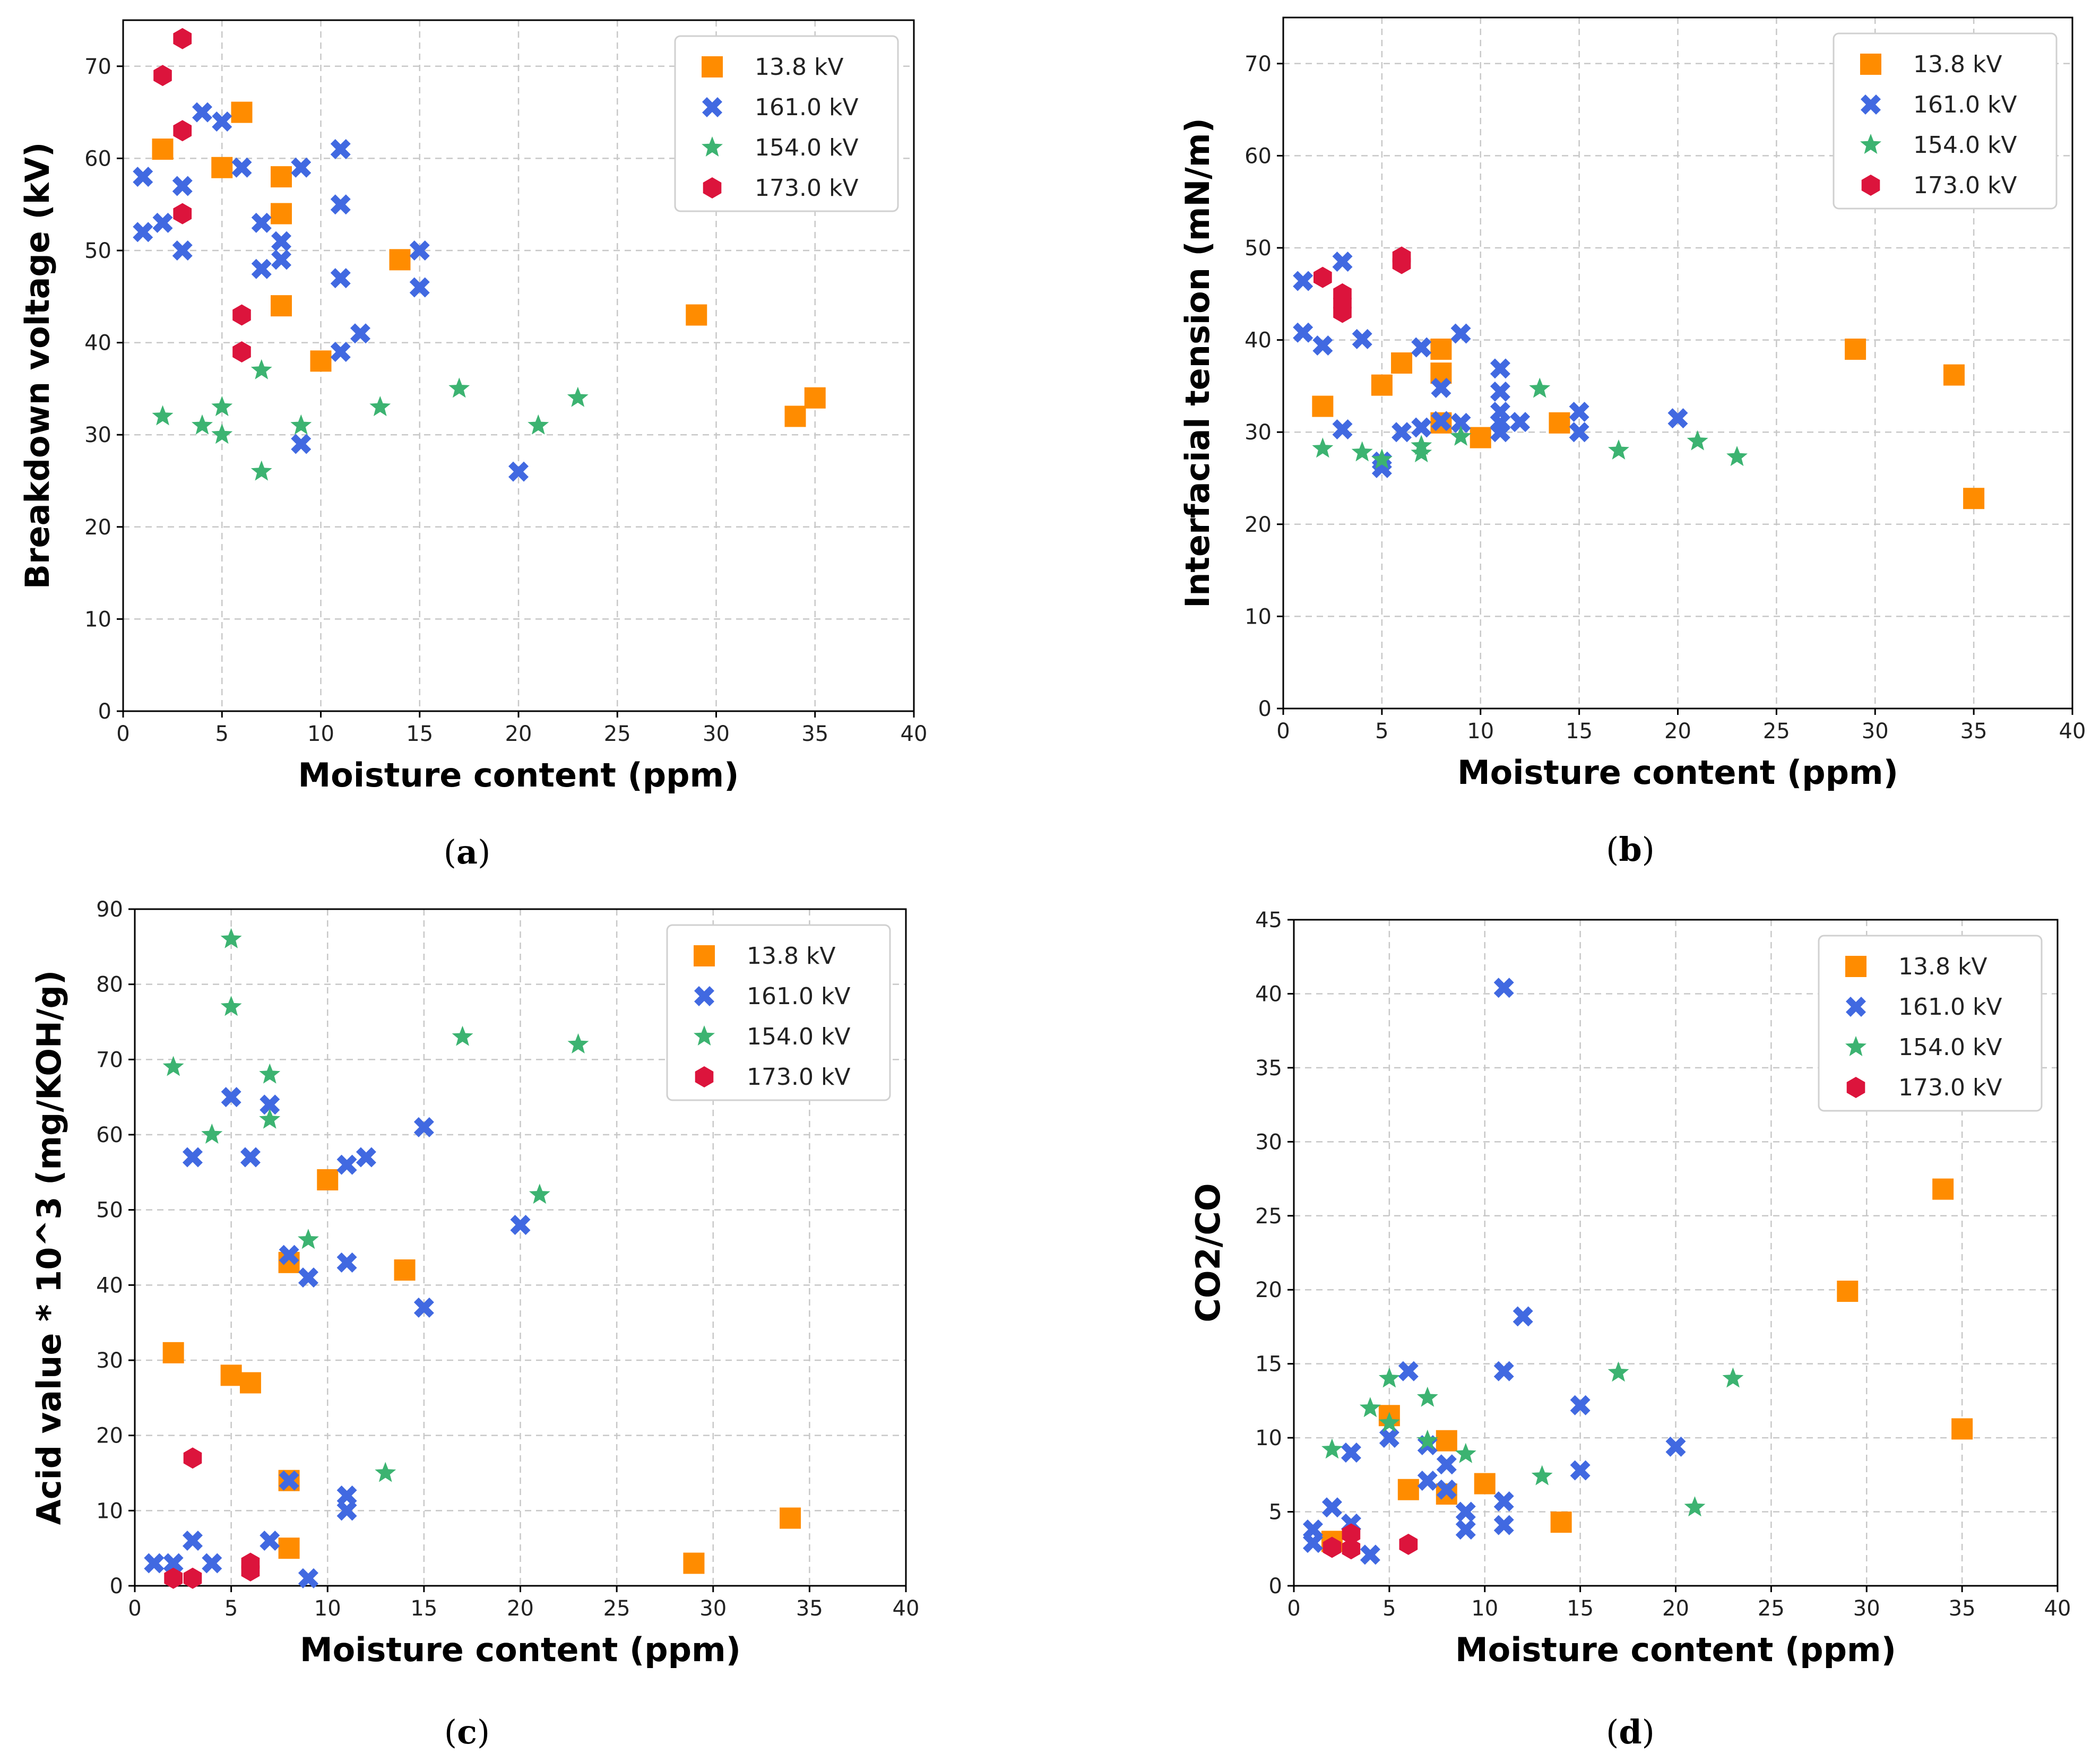 This screenshot has width=2100, height=1762. I want to click on x-tick-label: 40, so click(2058, 1608).